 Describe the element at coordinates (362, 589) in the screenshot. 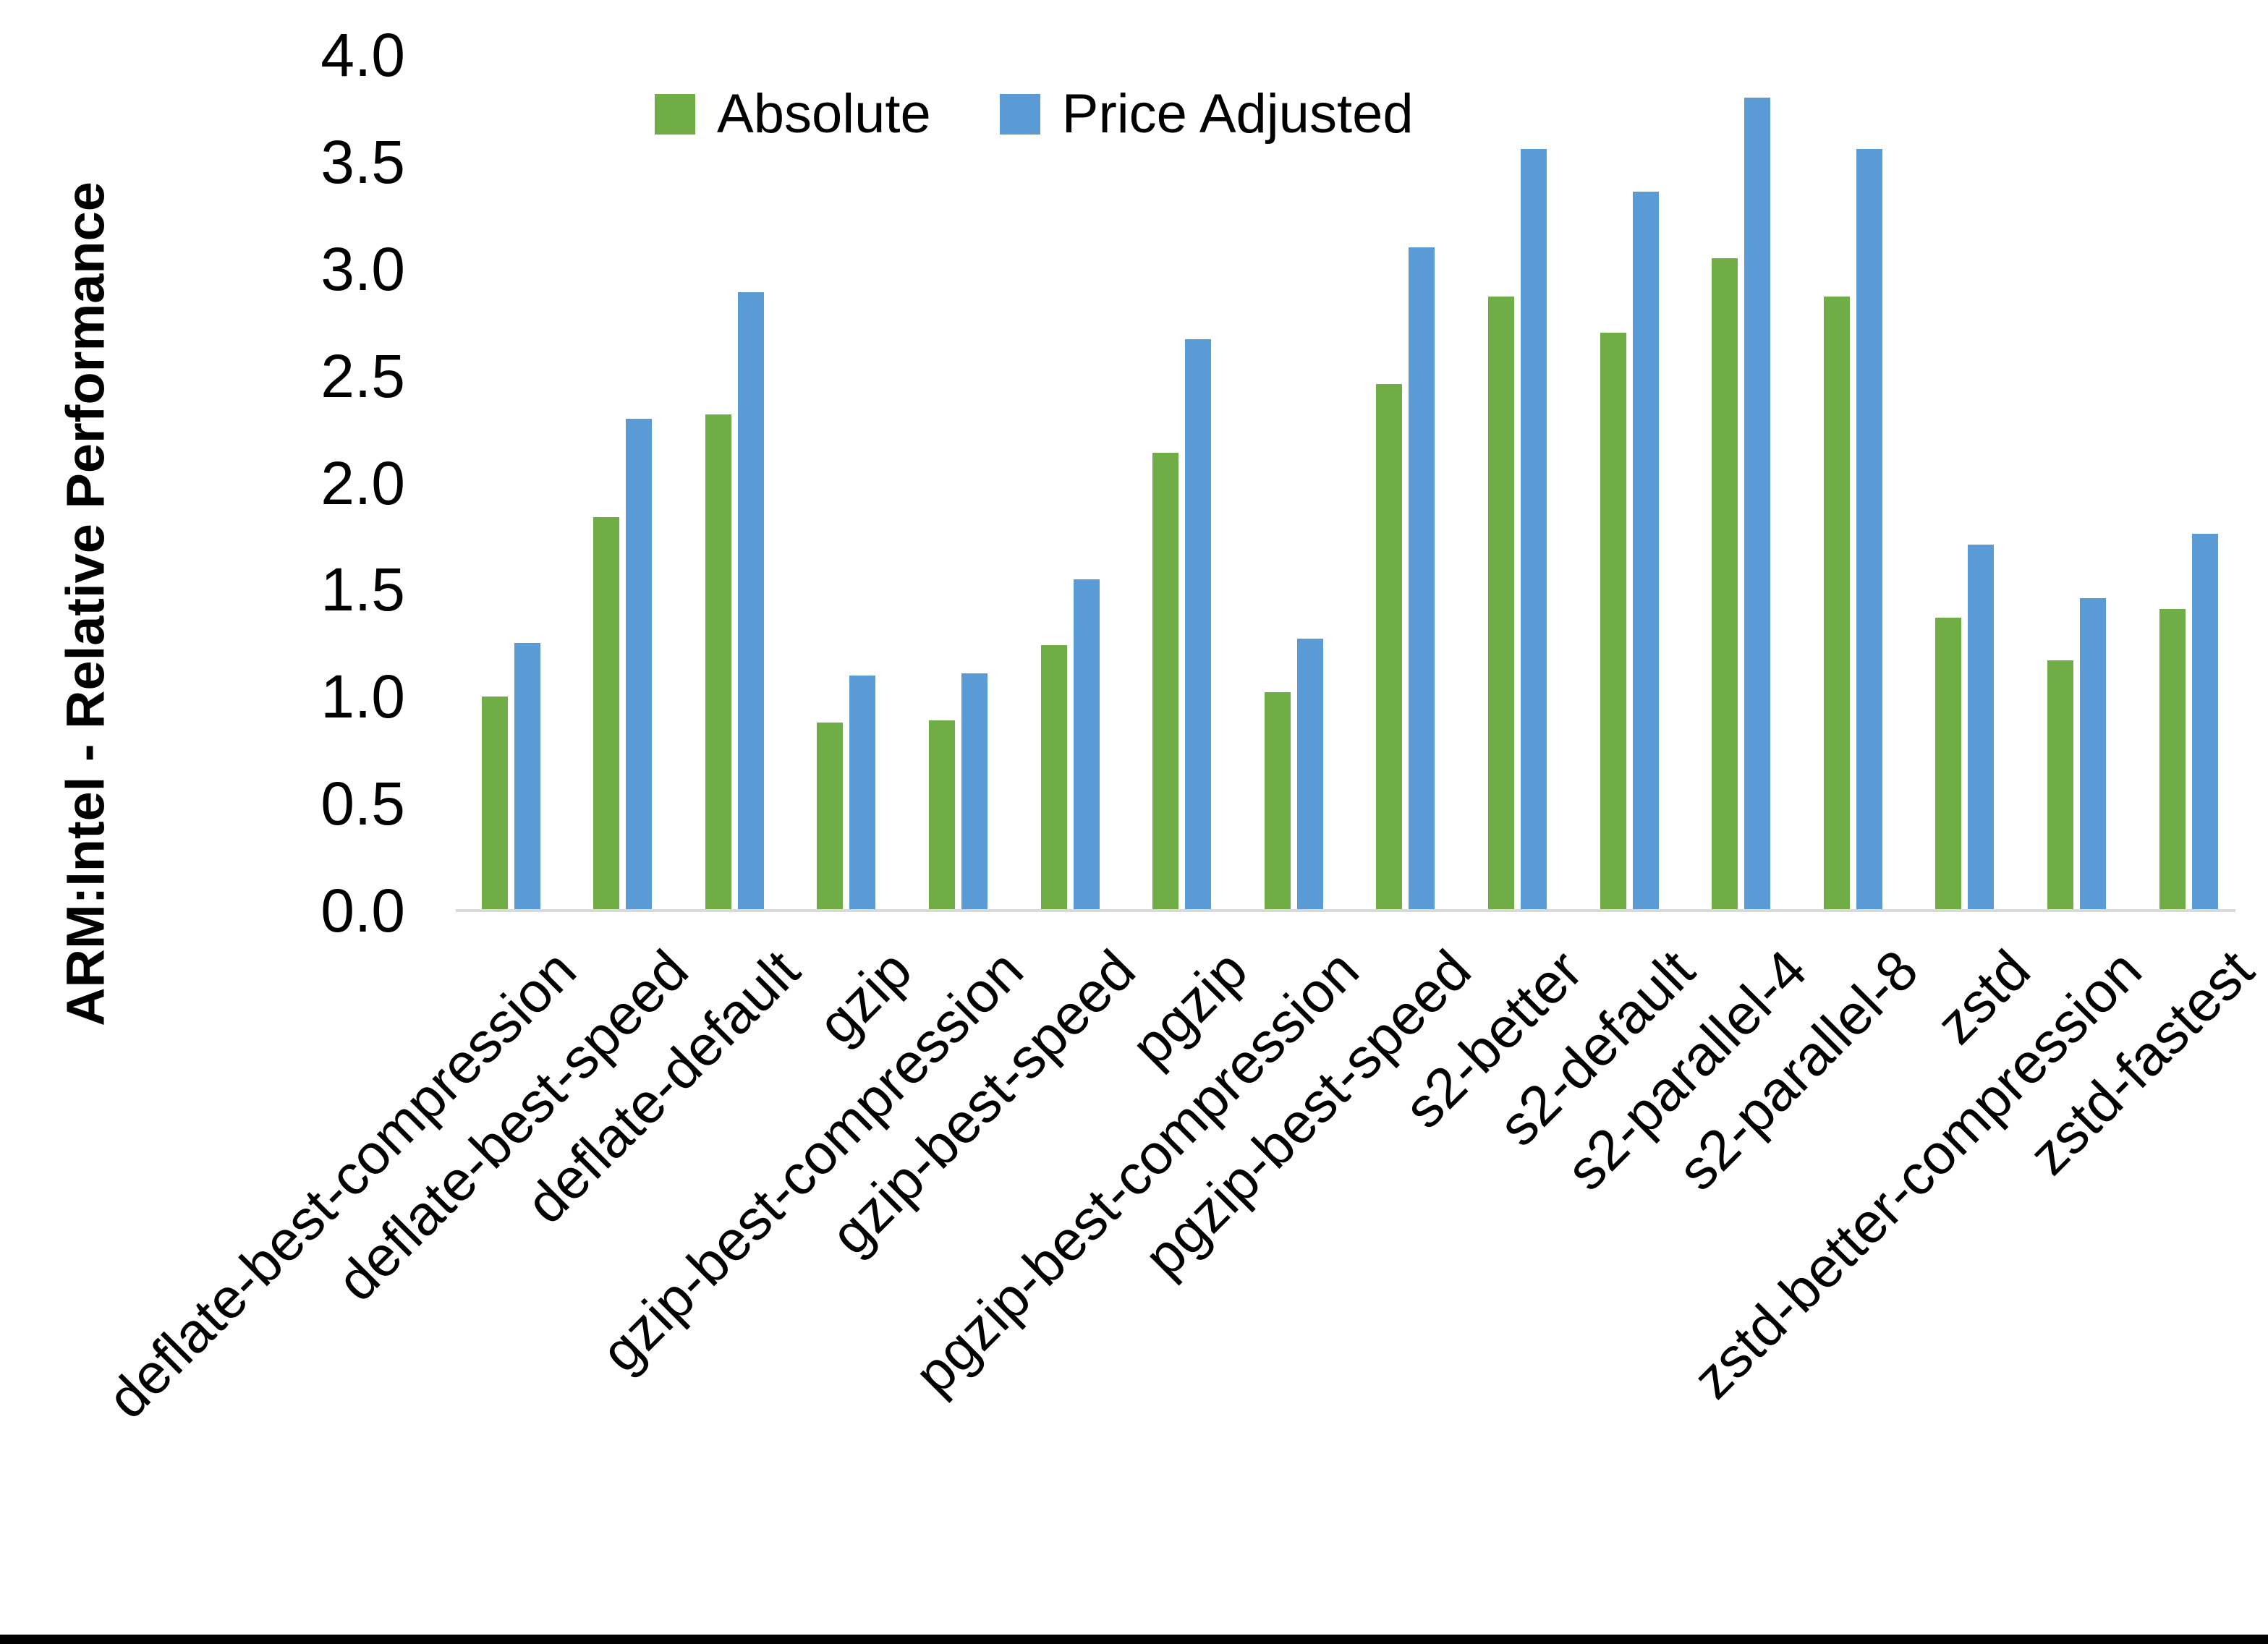

I see `y-tick-label-1.5: 1.5` at that location.